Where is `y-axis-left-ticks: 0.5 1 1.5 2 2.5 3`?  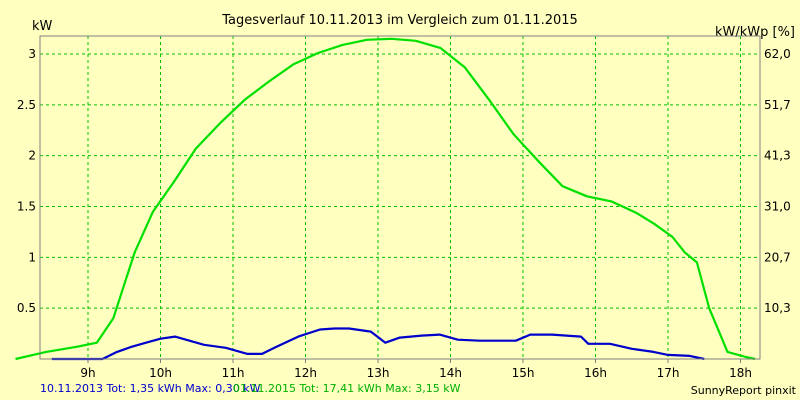 y-axis-left-ticks: 0.5 1 1.5 2 2.5 3 is located at coordinates (26, 181).